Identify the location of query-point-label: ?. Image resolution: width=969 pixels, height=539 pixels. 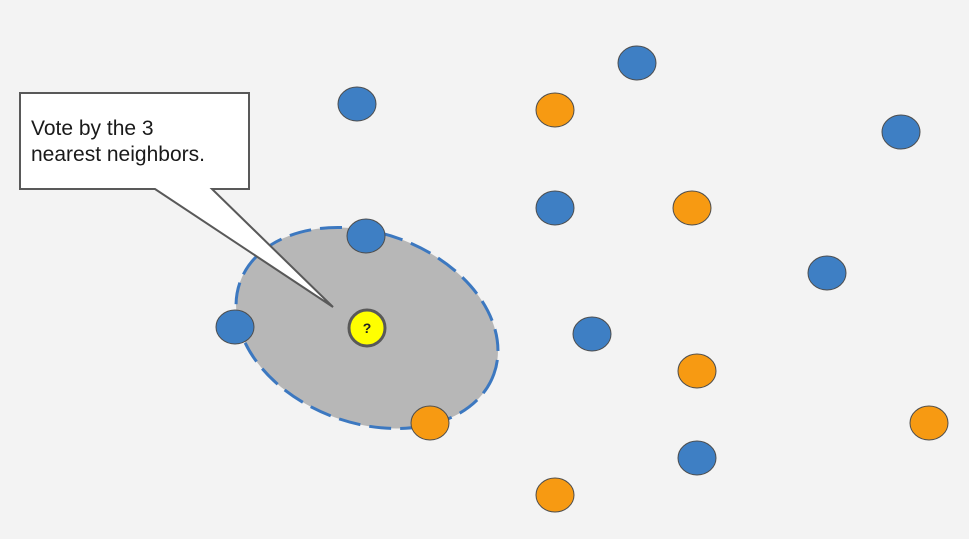
(367, 328).